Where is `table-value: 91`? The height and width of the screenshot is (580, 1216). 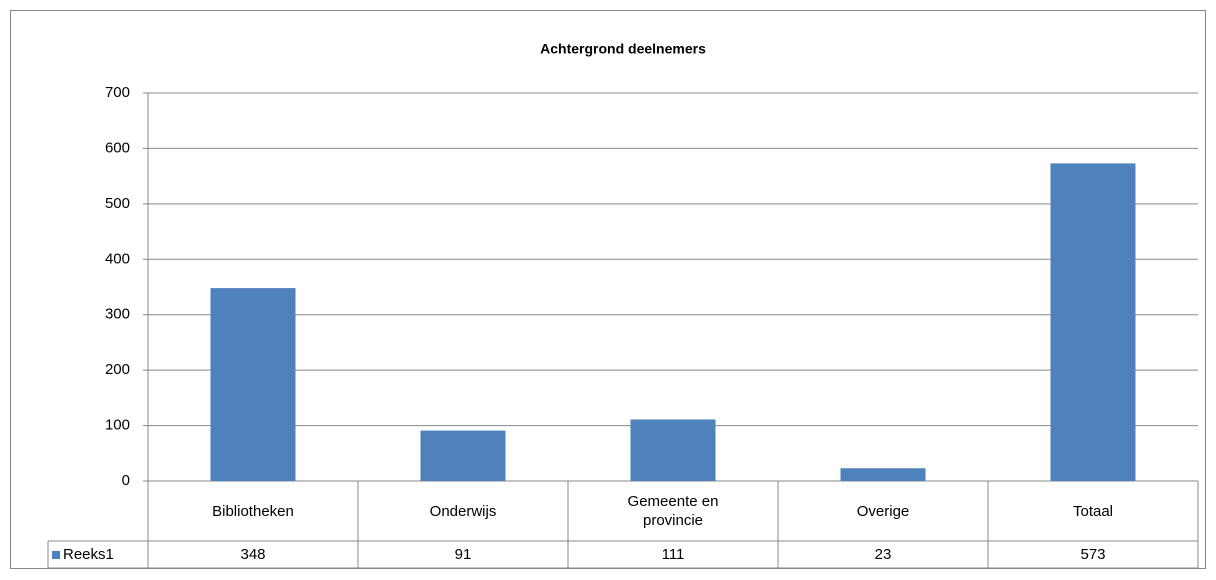 table-value: 91 is located at coordinates (463, 554).